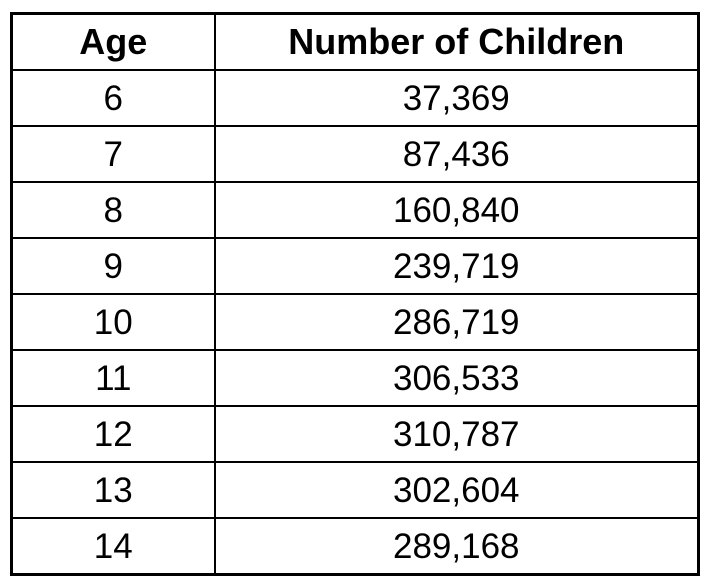 Image resolution: width=716 pixels, height=576 pixels. Describe the element at coordinates (113, 98) in the screenshot. I see `age-cell: 6` at that location.